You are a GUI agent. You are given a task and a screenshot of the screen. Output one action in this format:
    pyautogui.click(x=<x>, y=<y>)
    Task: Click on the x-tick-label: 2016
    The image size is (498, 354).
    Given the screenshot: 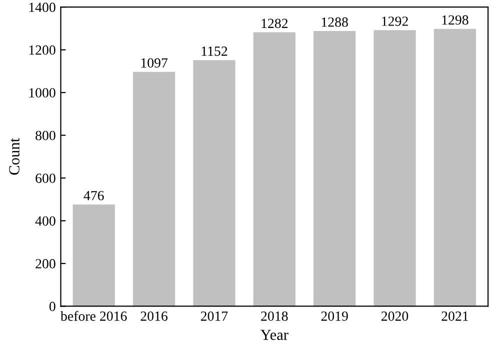 What is the action you would take?
    pyautogui.click(x=154, y=316)
    